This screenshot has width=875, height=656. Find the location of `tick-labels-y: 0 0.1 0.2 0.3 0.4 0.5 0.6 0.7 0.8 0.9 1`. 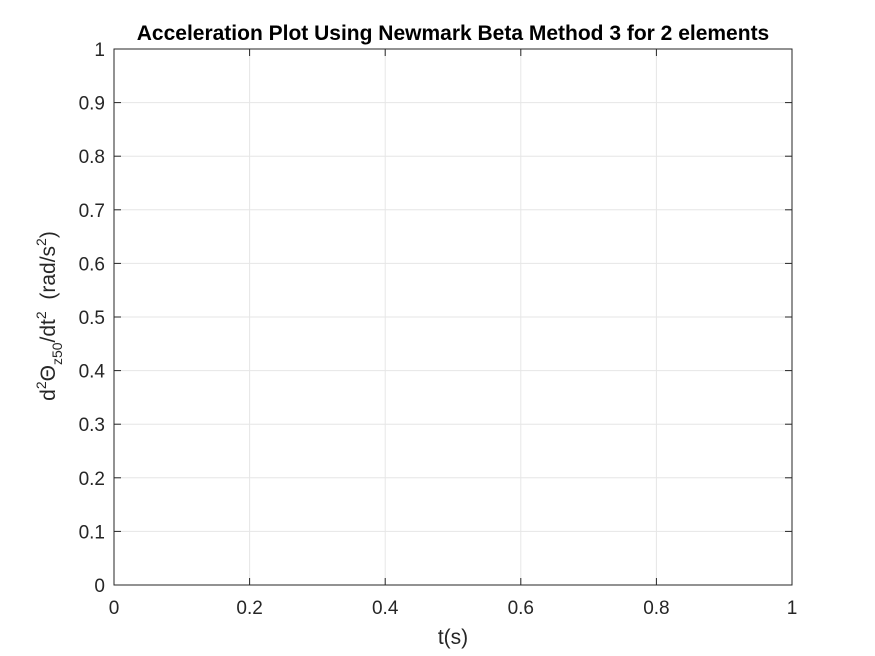

tick-labels-y: 0 0.1 0.2 0.3 0.4 0.5 0.6 0.7 0.8 0.9 1 is located at coordinates (92, 318).